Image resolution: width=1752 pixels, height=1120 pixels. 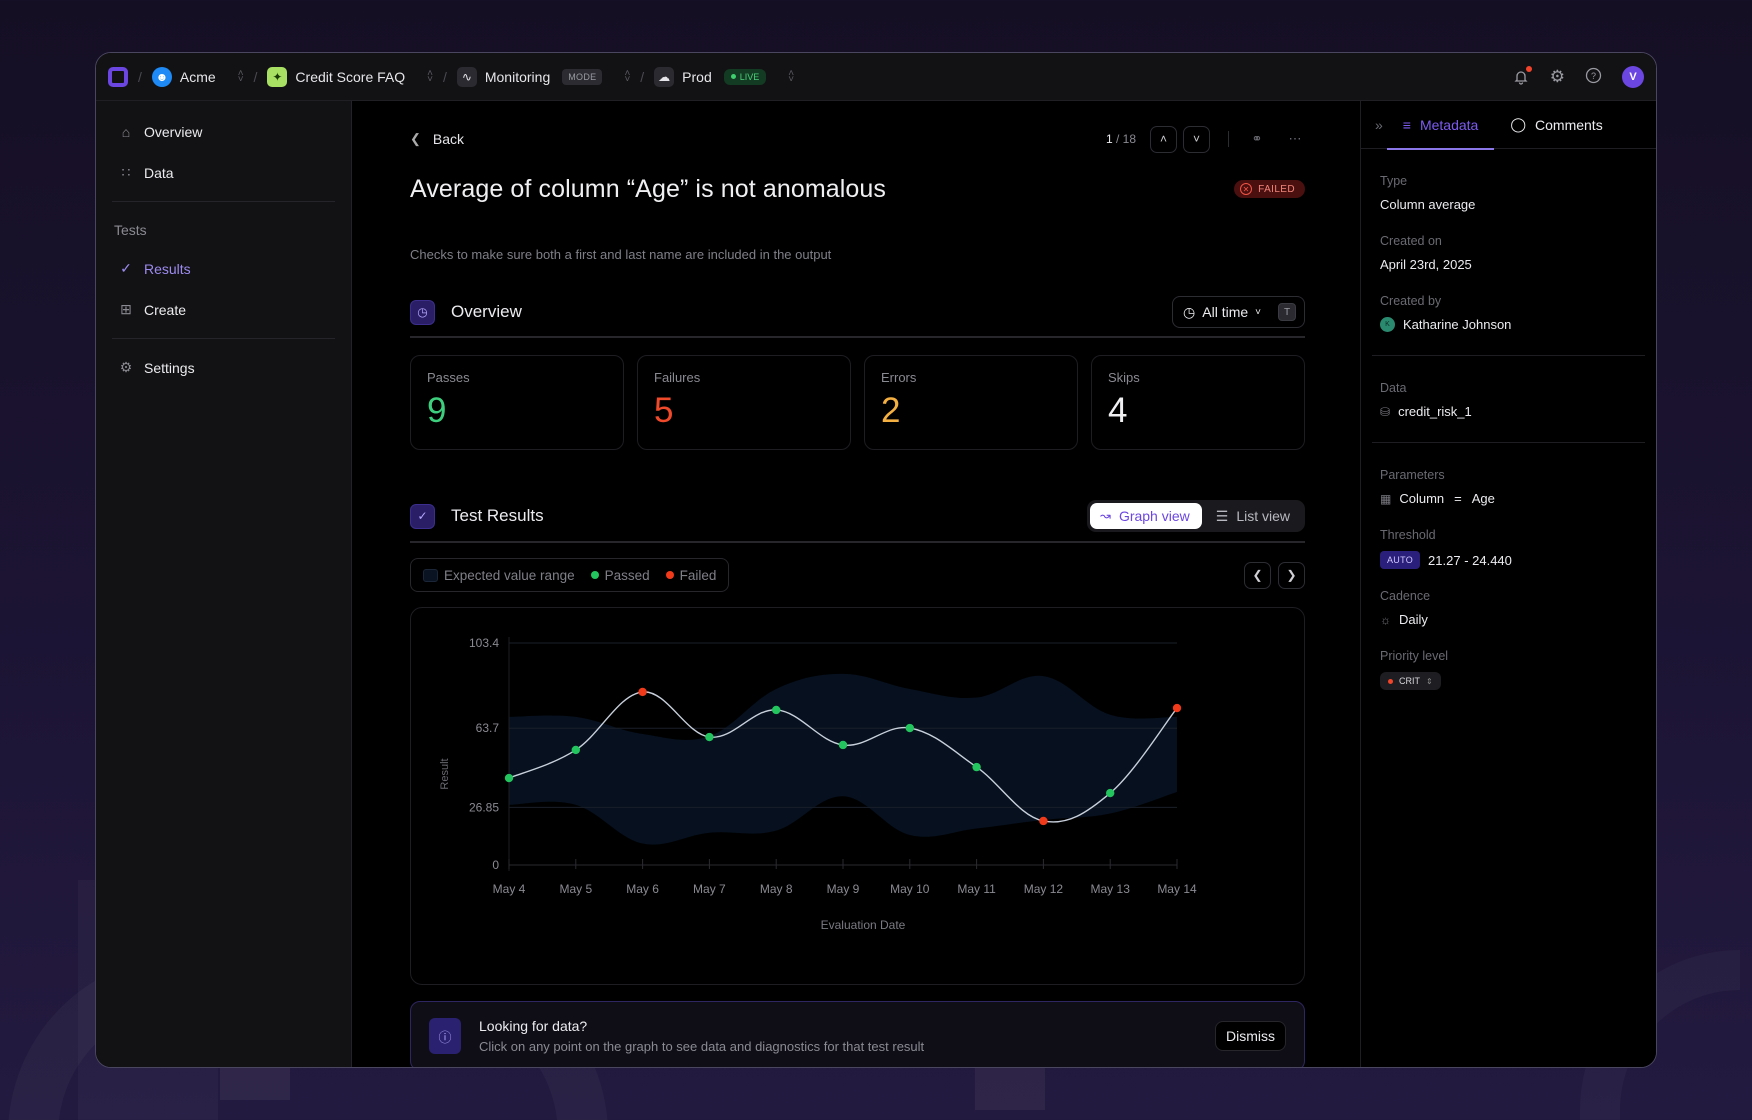 What do you see at coordinates (1518, 124) in the screenshot?
I see `comment-bubble-icon: ◯` at bounding box center [1518, 124].